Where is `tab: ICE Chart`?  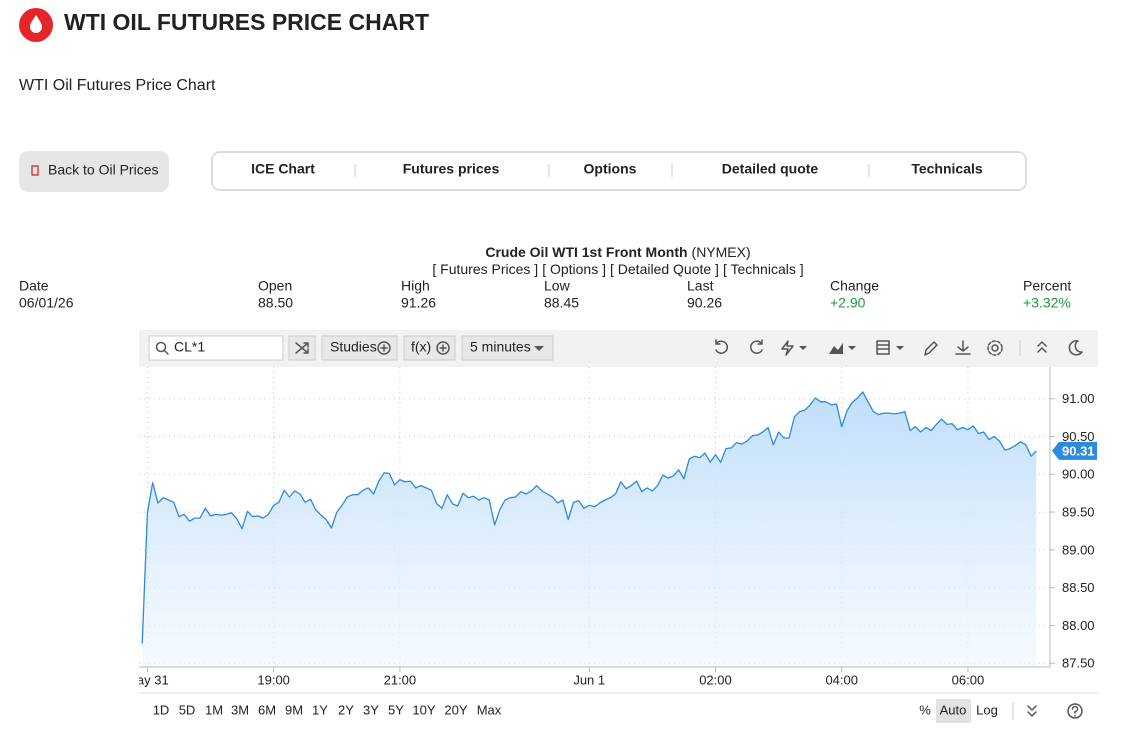 tab: ICE Chart is located at coordinates (283, 169).